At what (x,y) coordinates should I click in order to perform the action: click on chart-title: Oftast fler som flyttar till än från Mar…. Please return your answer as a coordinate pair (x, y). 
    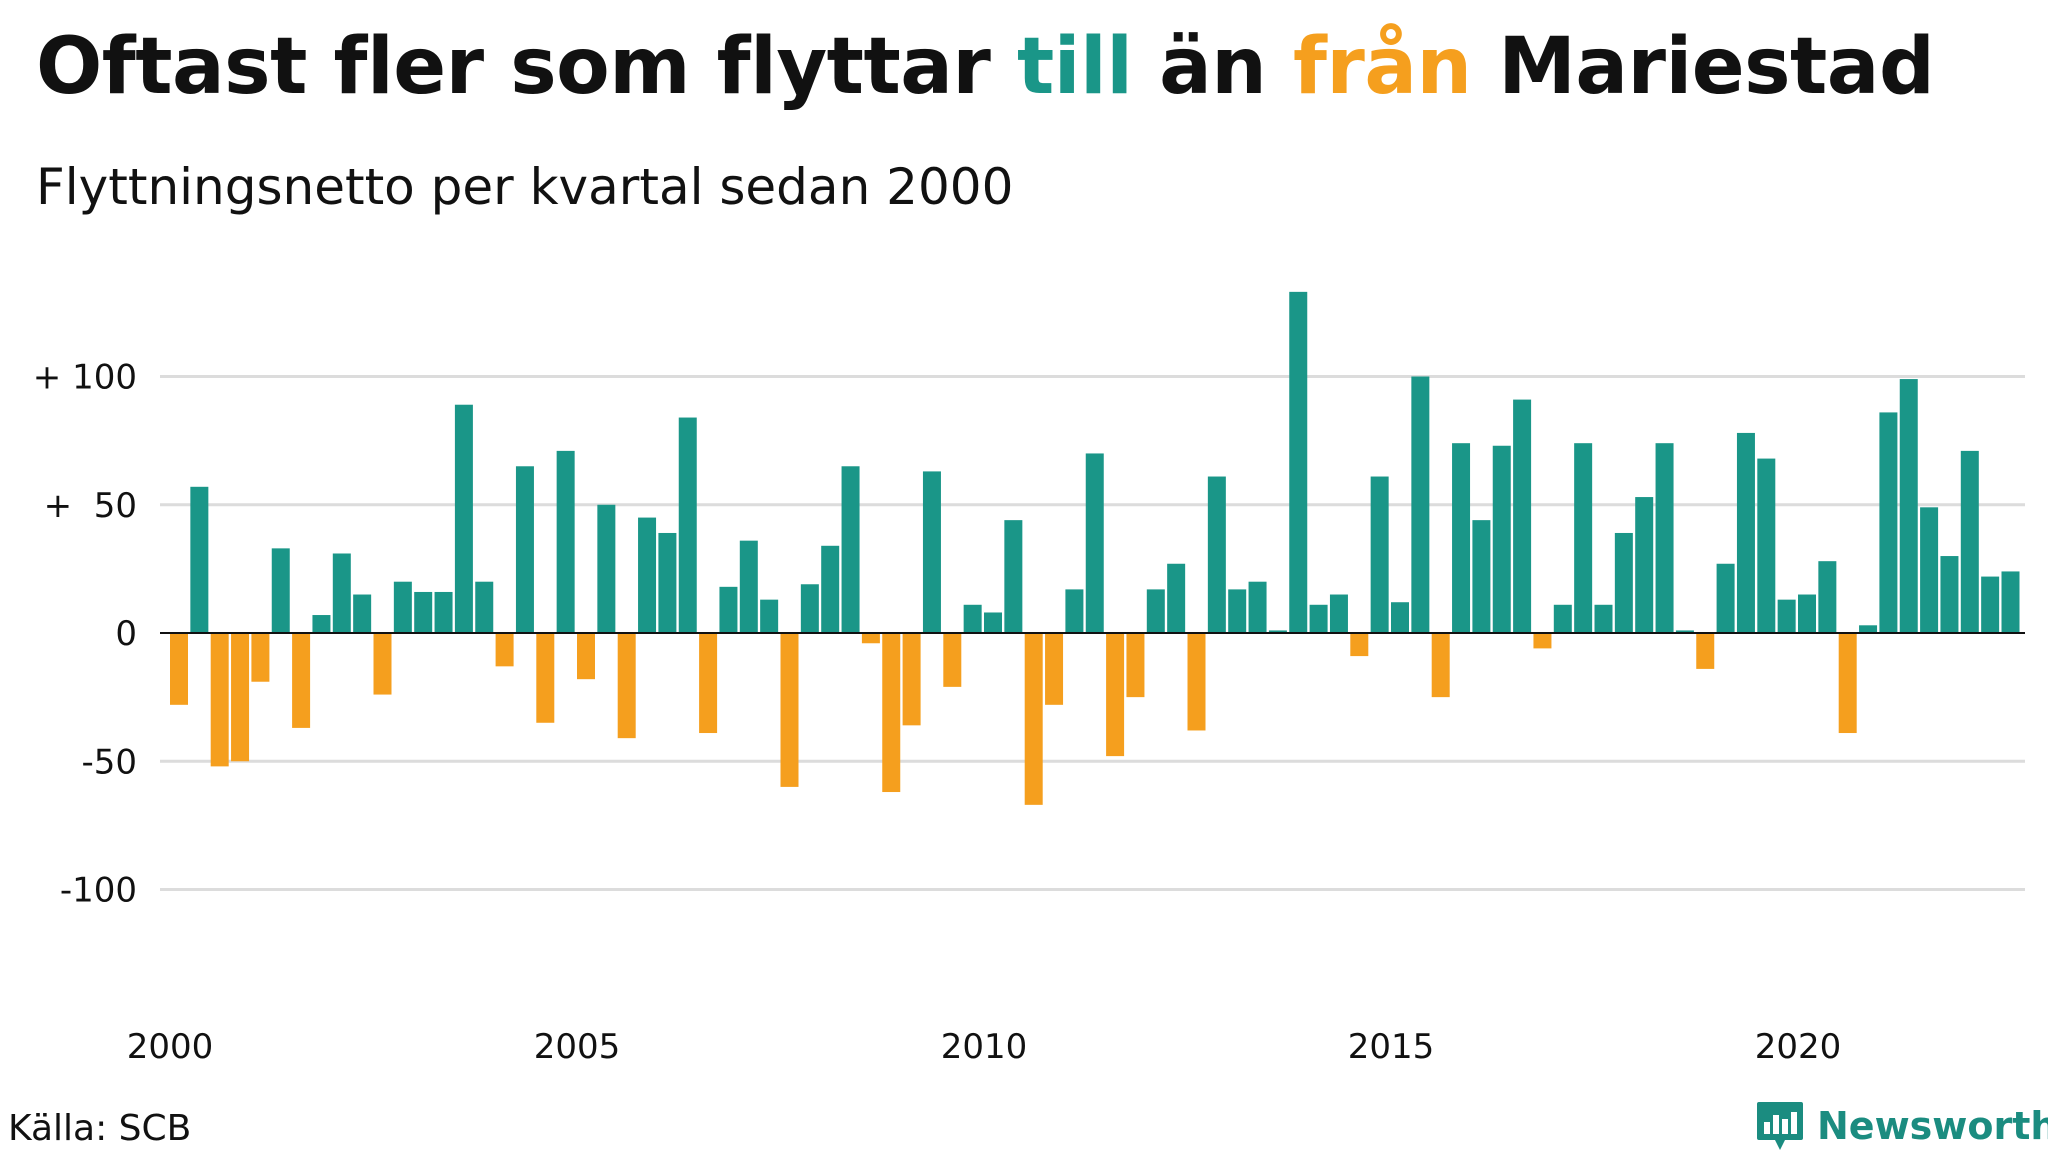
    Looking at the image, I should click on (985, 67).